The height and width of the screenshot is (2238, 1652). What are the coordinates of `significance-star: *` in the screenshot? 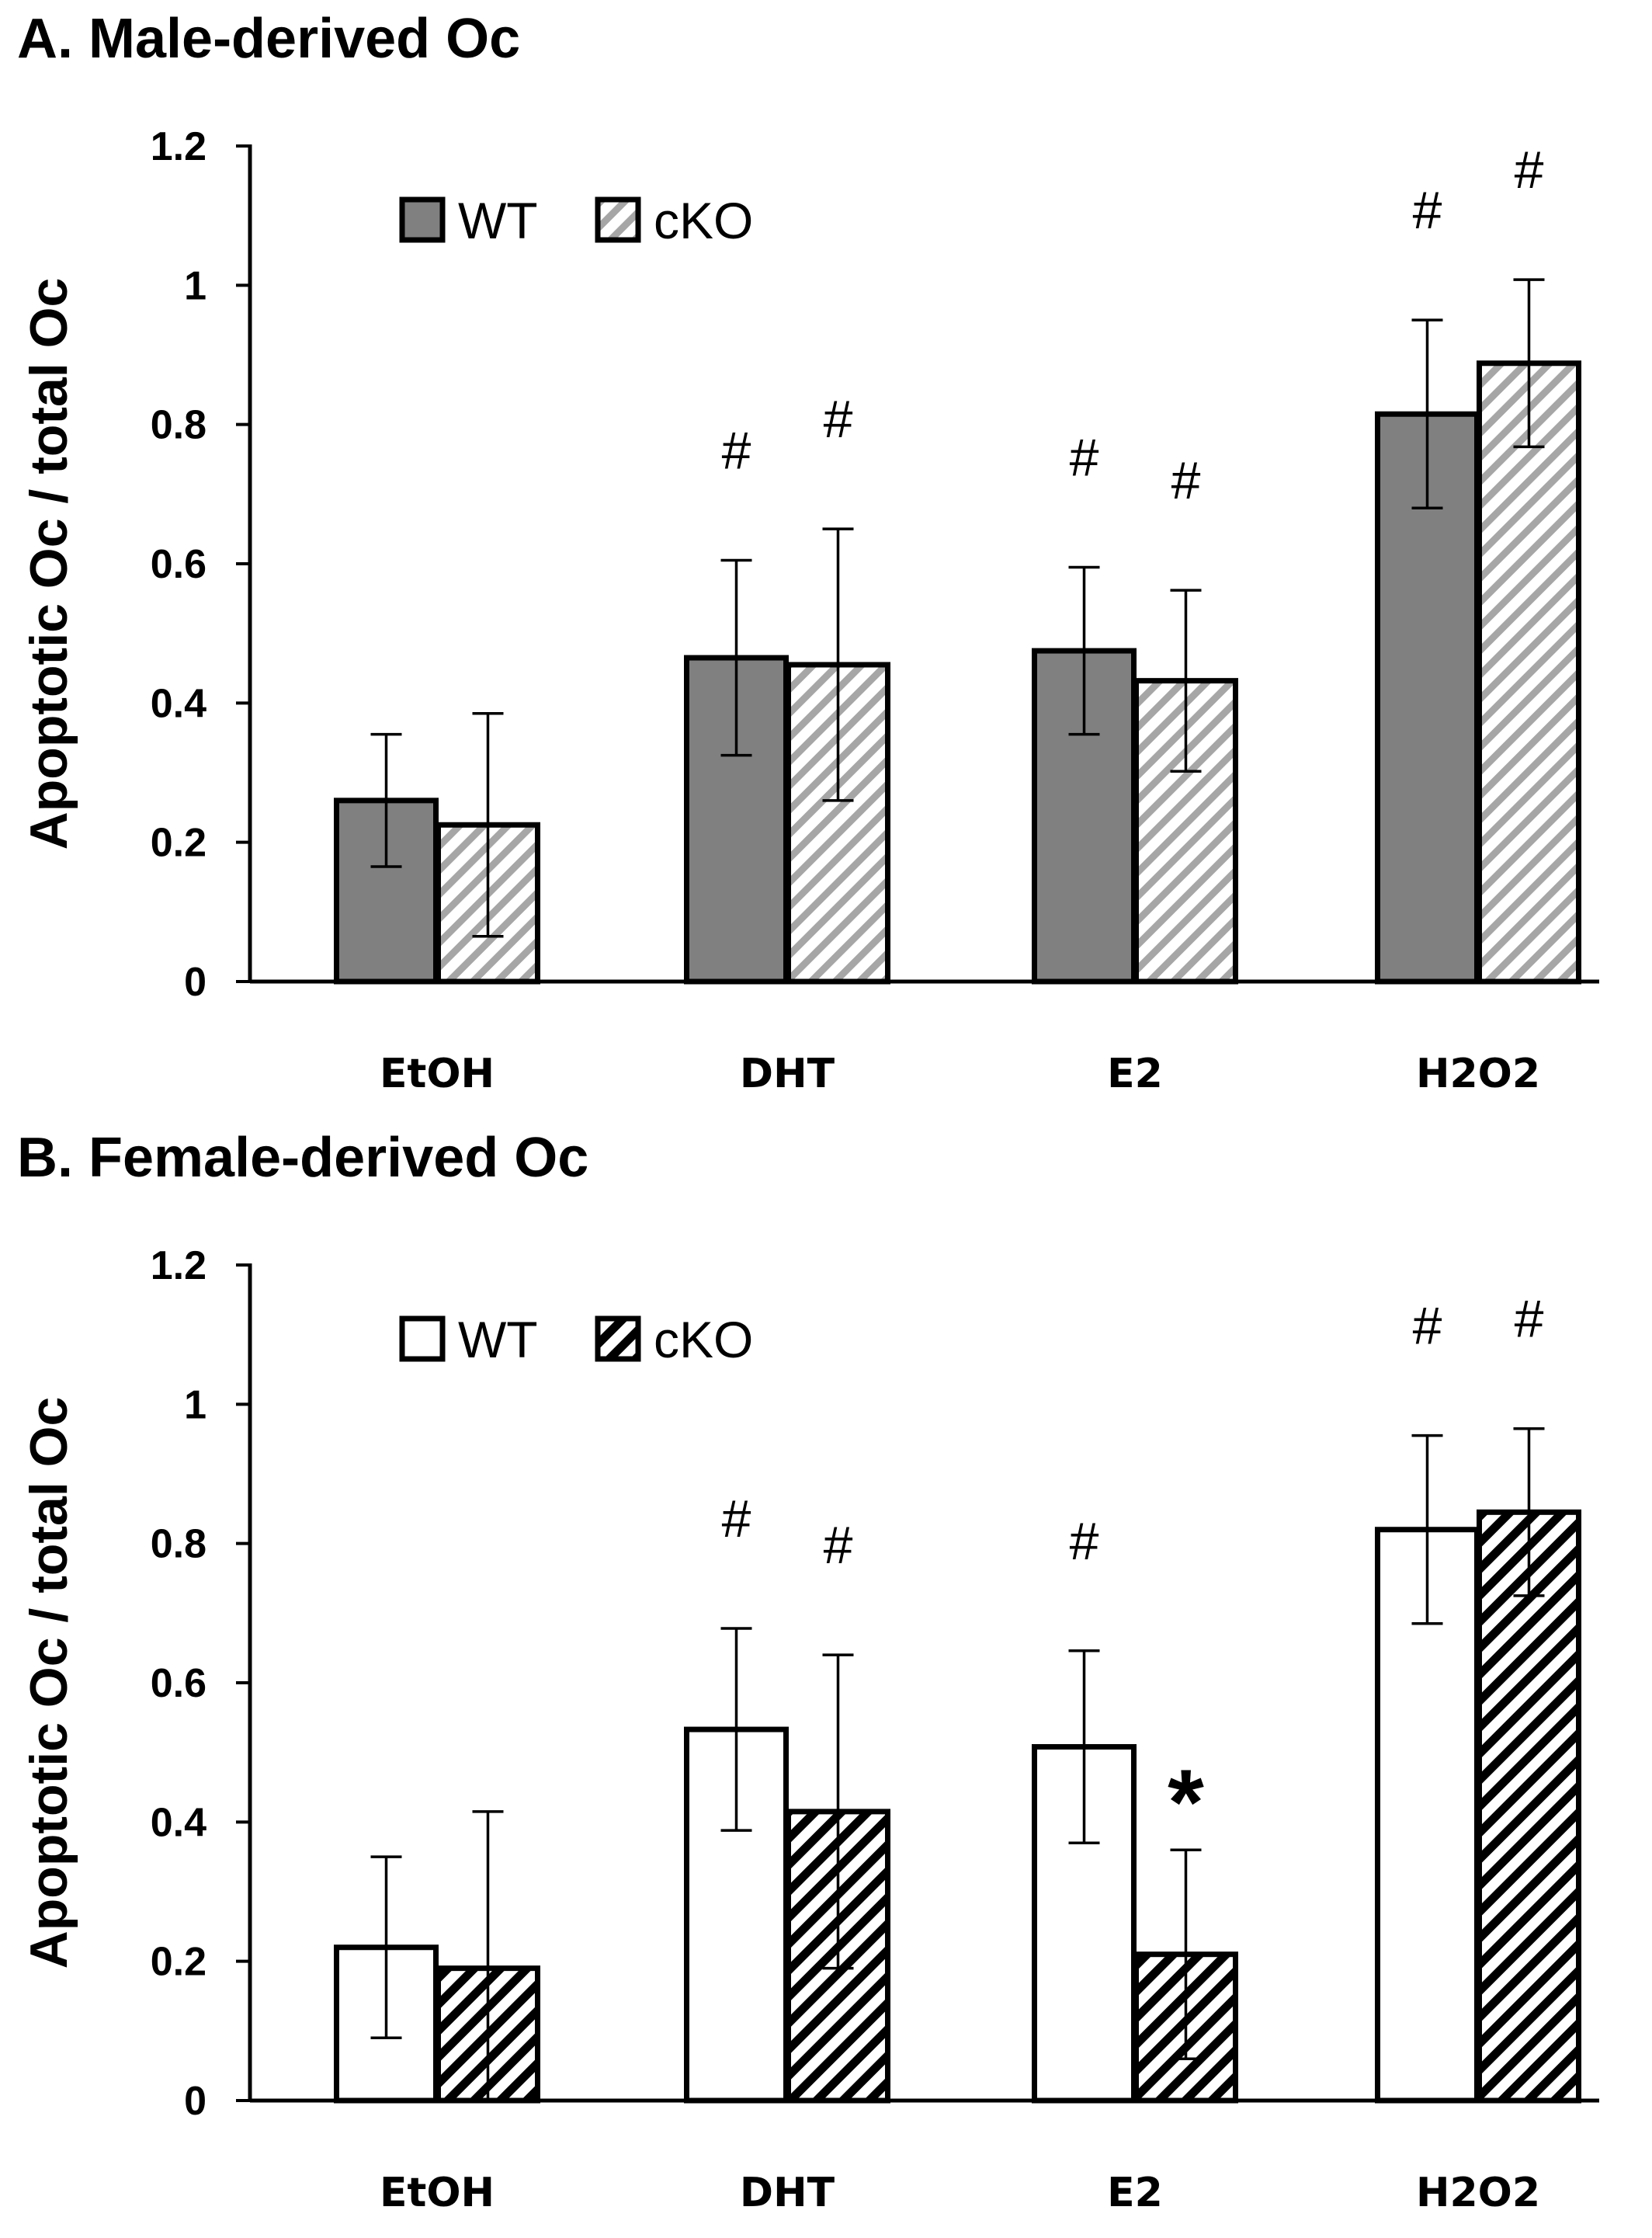 It's located at (1186, 1802).